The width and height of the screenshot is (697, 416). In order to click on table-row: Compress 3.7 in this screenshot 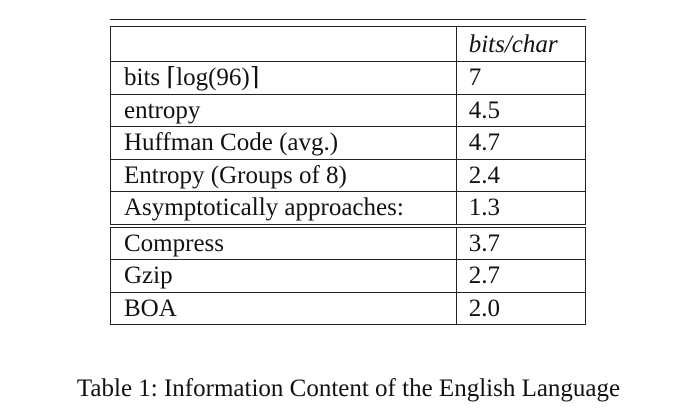, I will do `click(348, 241)`.